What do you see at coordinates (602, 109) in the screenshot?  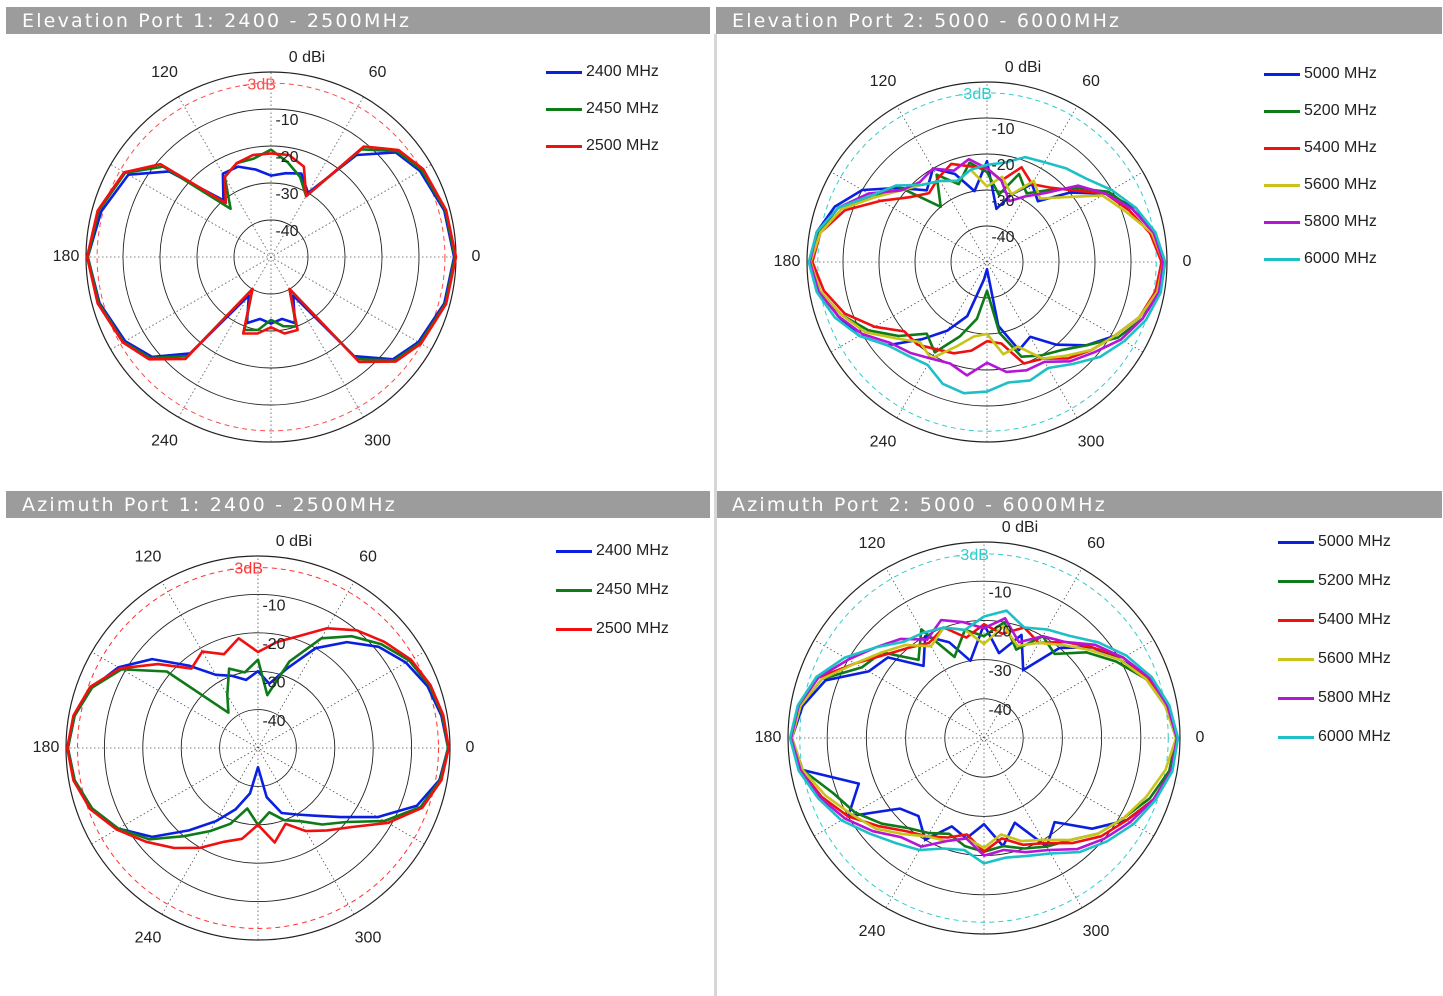 I see `legend-item: 2450 MHz` at bounding box center [602, 109].